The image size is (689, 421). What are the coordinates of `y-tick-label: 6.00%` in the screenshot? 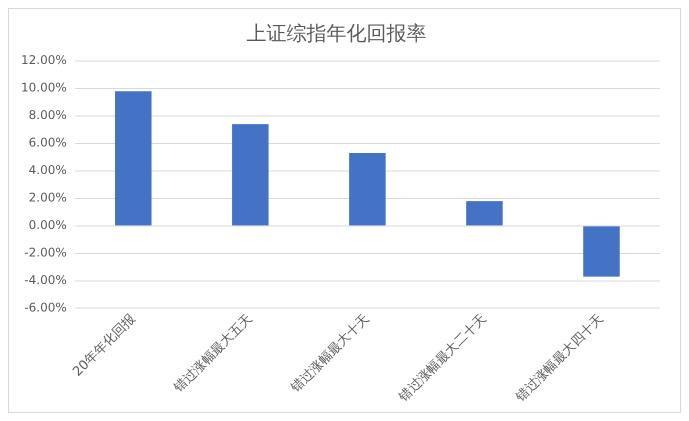 It's located at (47, 143).